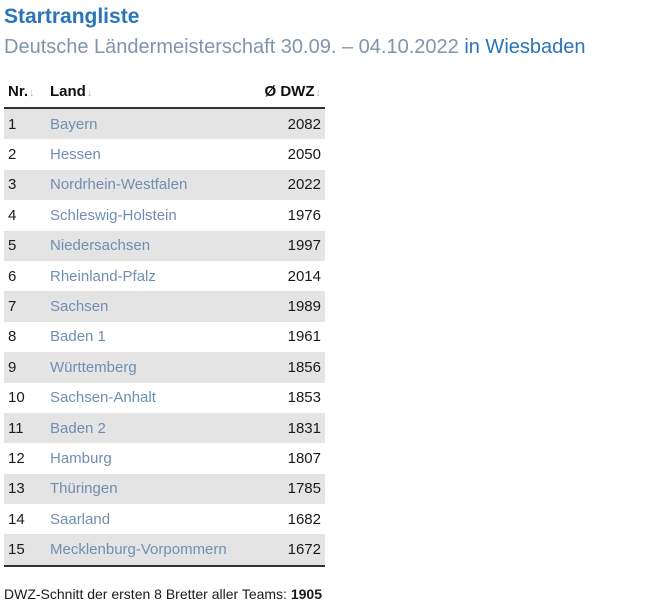 The height and width of the screenshot is (609, 647). I want to click on rank-number: 8, so click(12, 337).